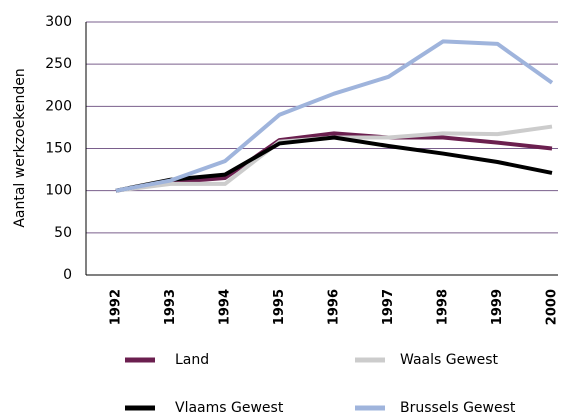  I want to click on legend-label: Waals Gewest, so click(449, 360).